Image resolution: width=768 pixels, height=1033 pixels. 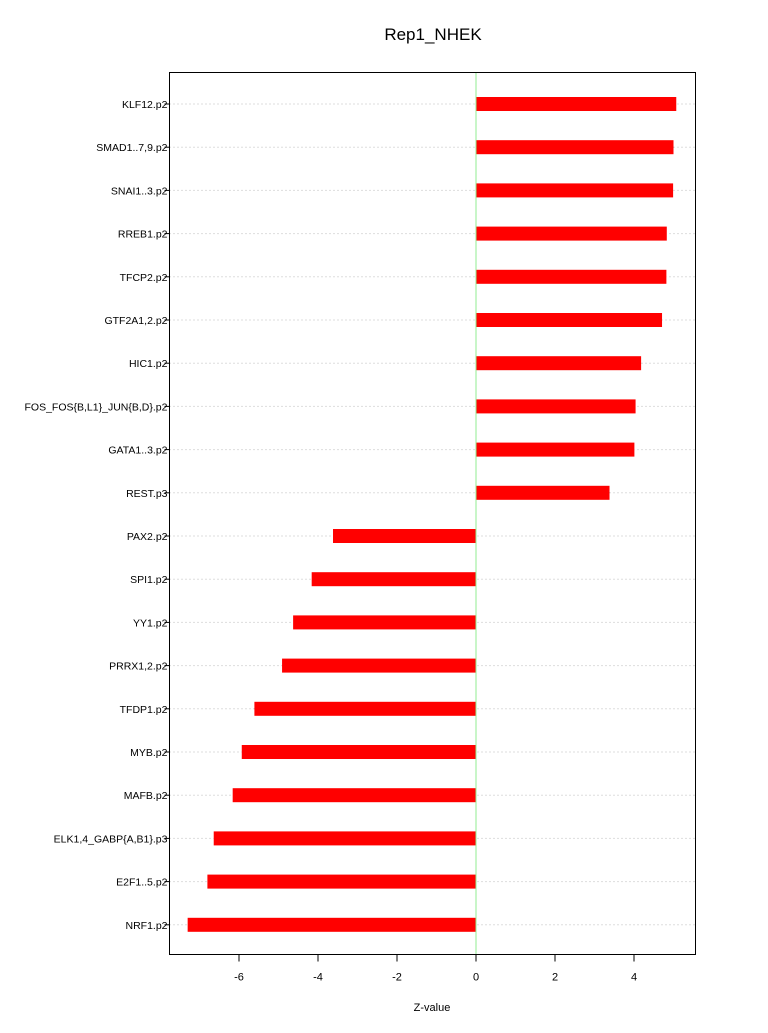 What do you see at coordinates (397, 978) in the screenshot?
I see `x-tick-label: -2` at bounding box center [397, 978].